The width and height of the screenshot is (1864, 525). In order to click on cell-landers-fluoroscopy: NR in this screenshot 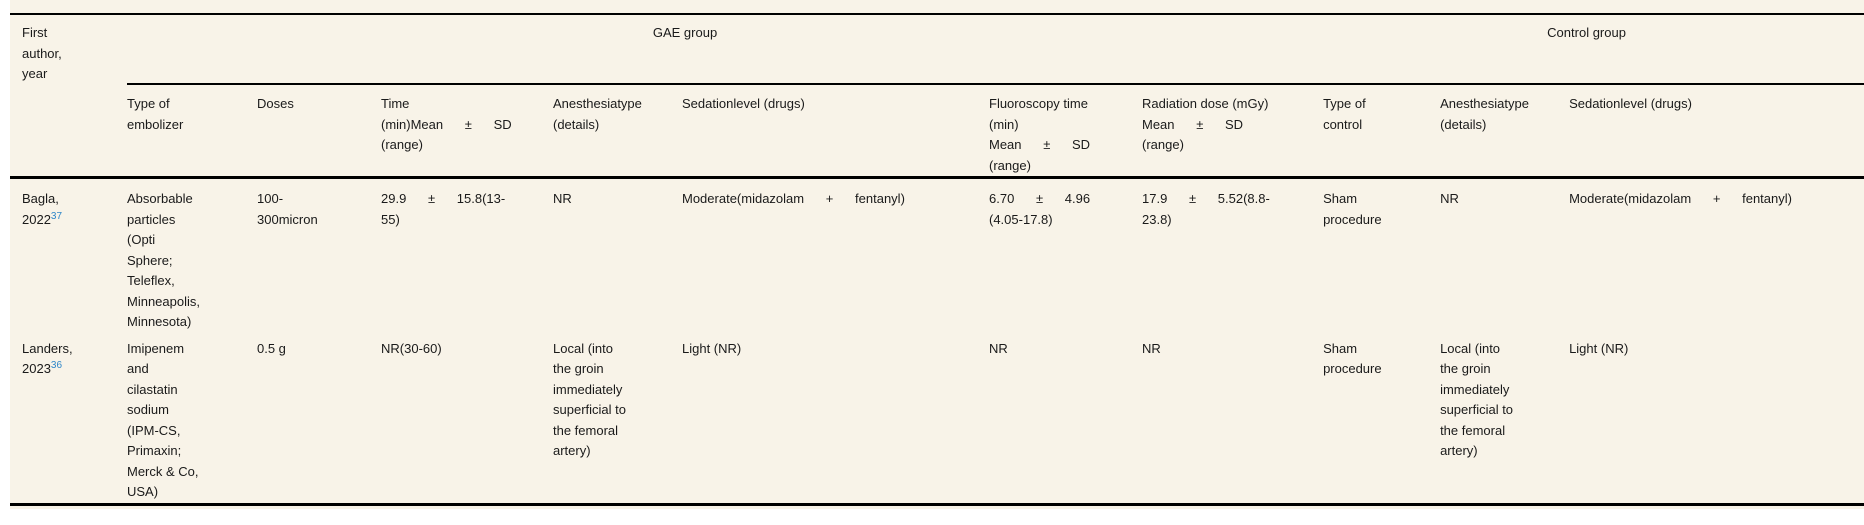, I will do `click(998, 348)`.